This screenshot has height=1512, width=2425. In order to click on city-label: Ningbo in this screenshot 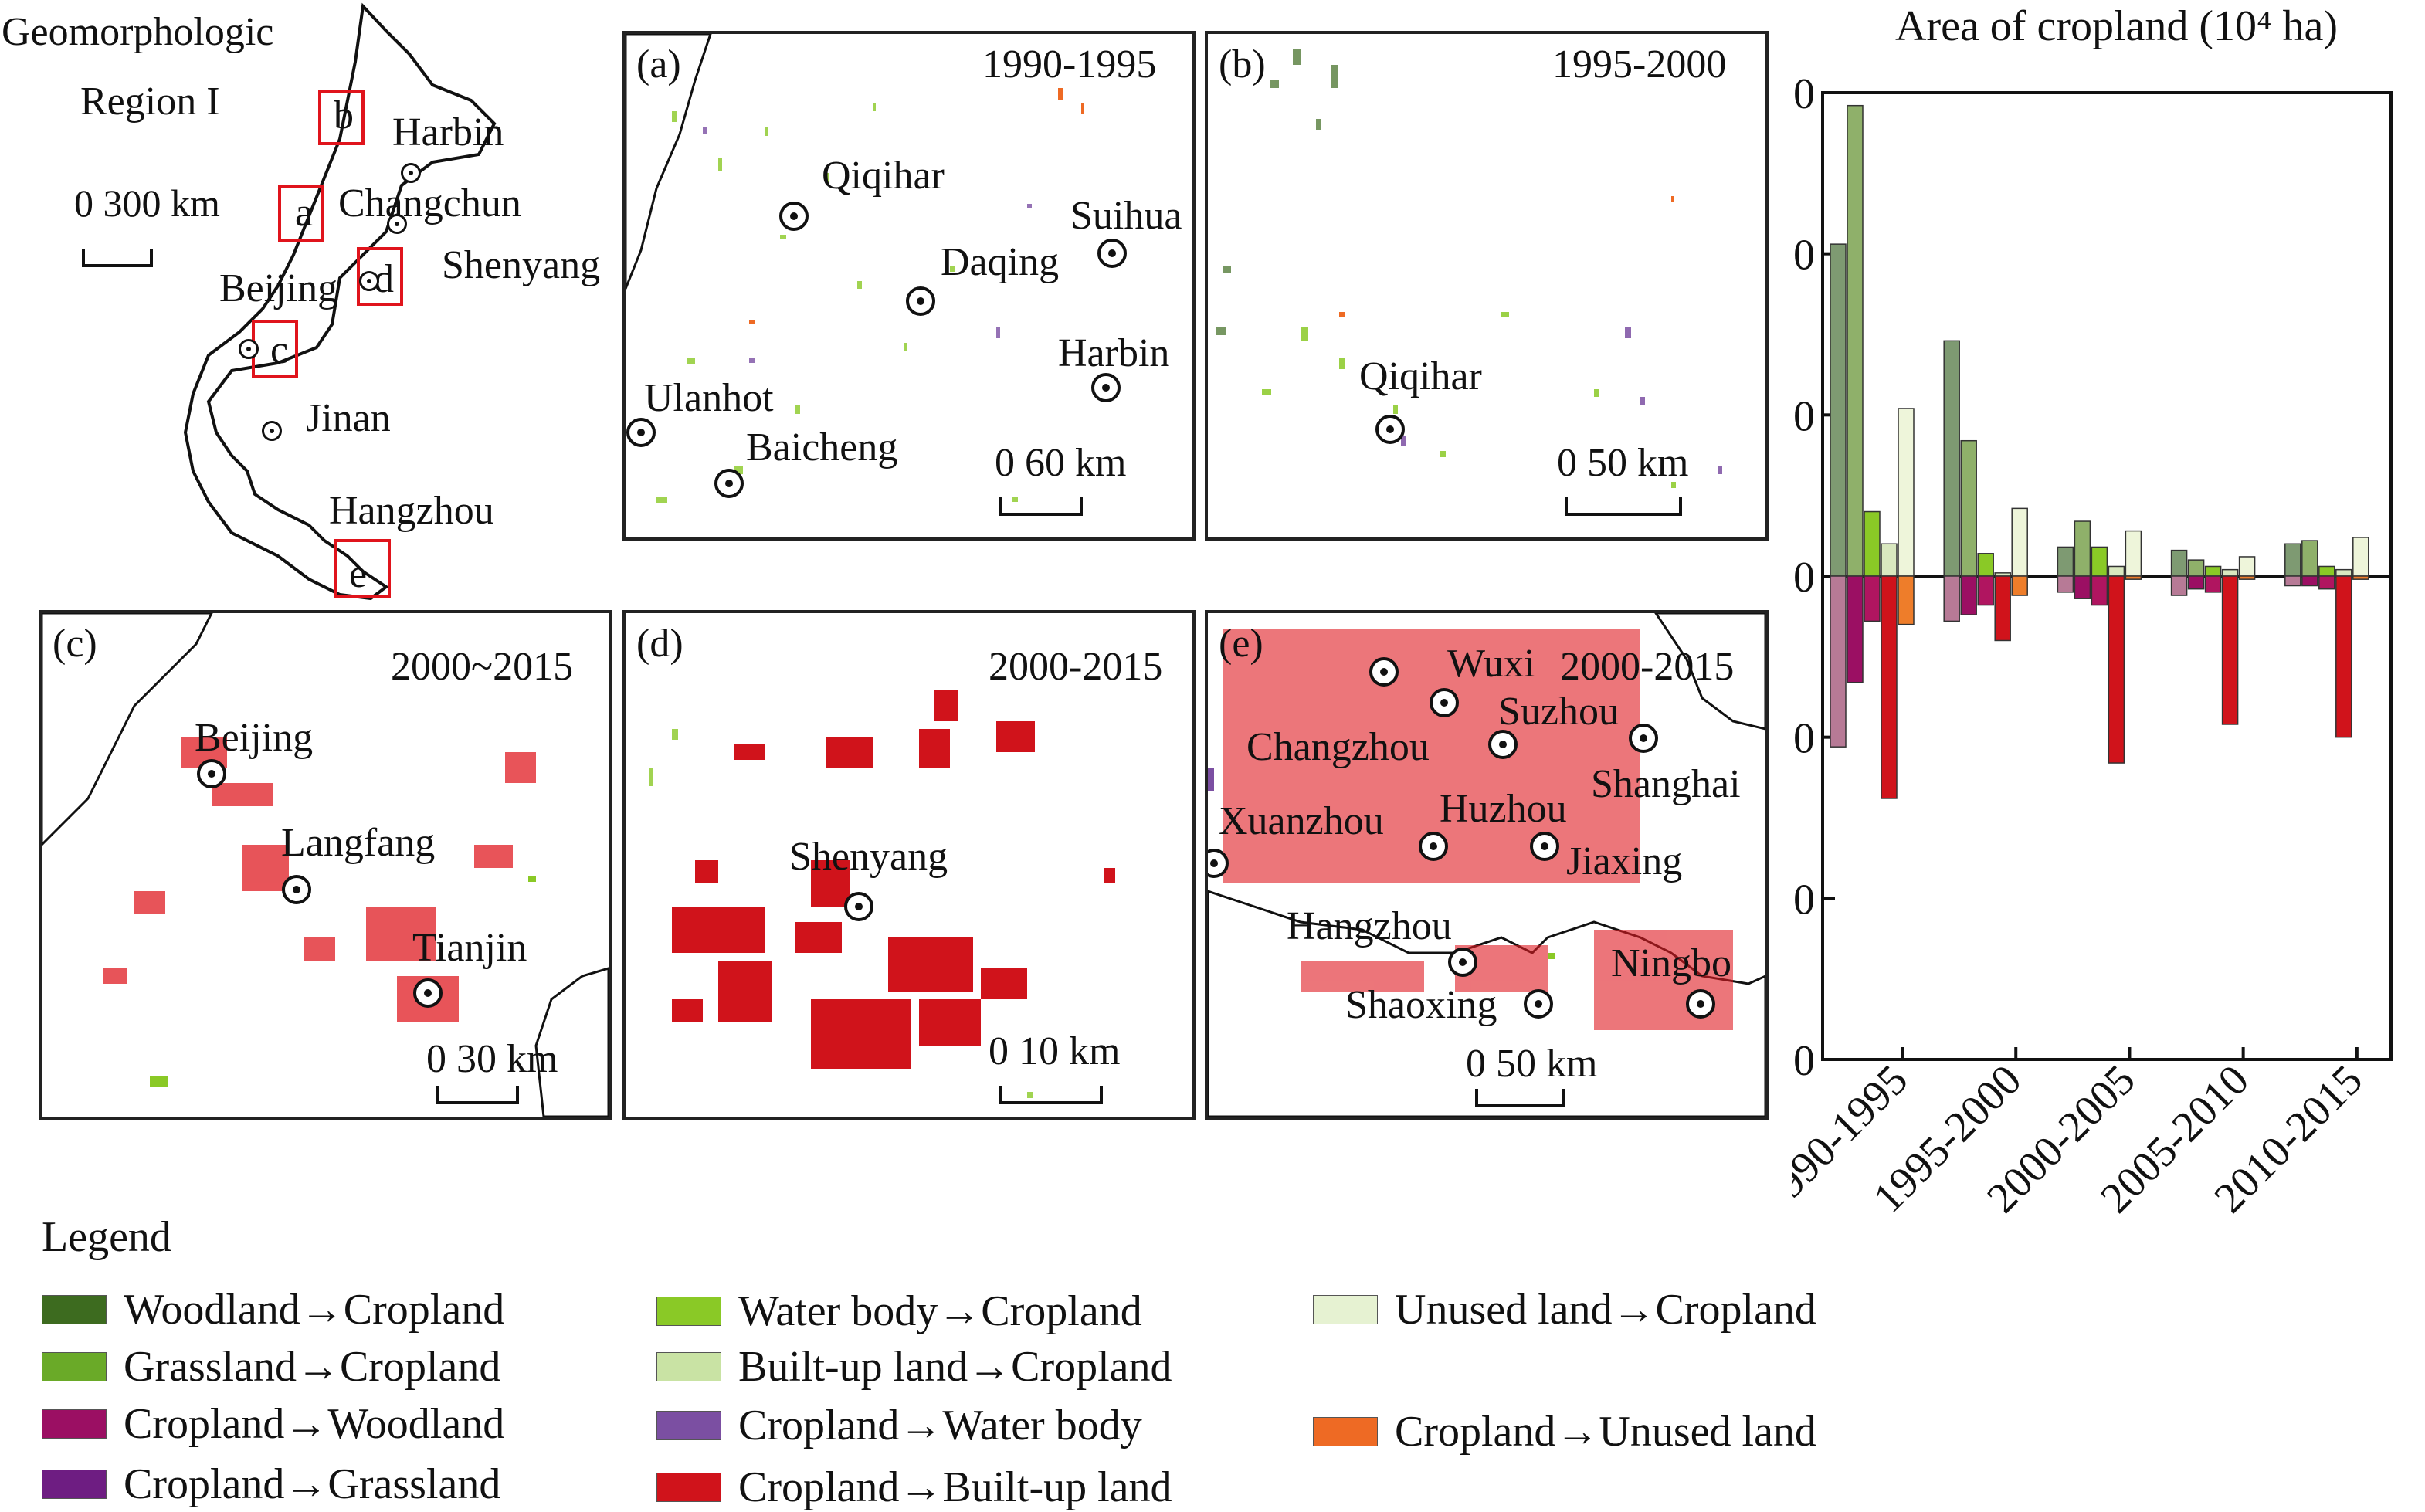, I will do `click(1671, 963)`.